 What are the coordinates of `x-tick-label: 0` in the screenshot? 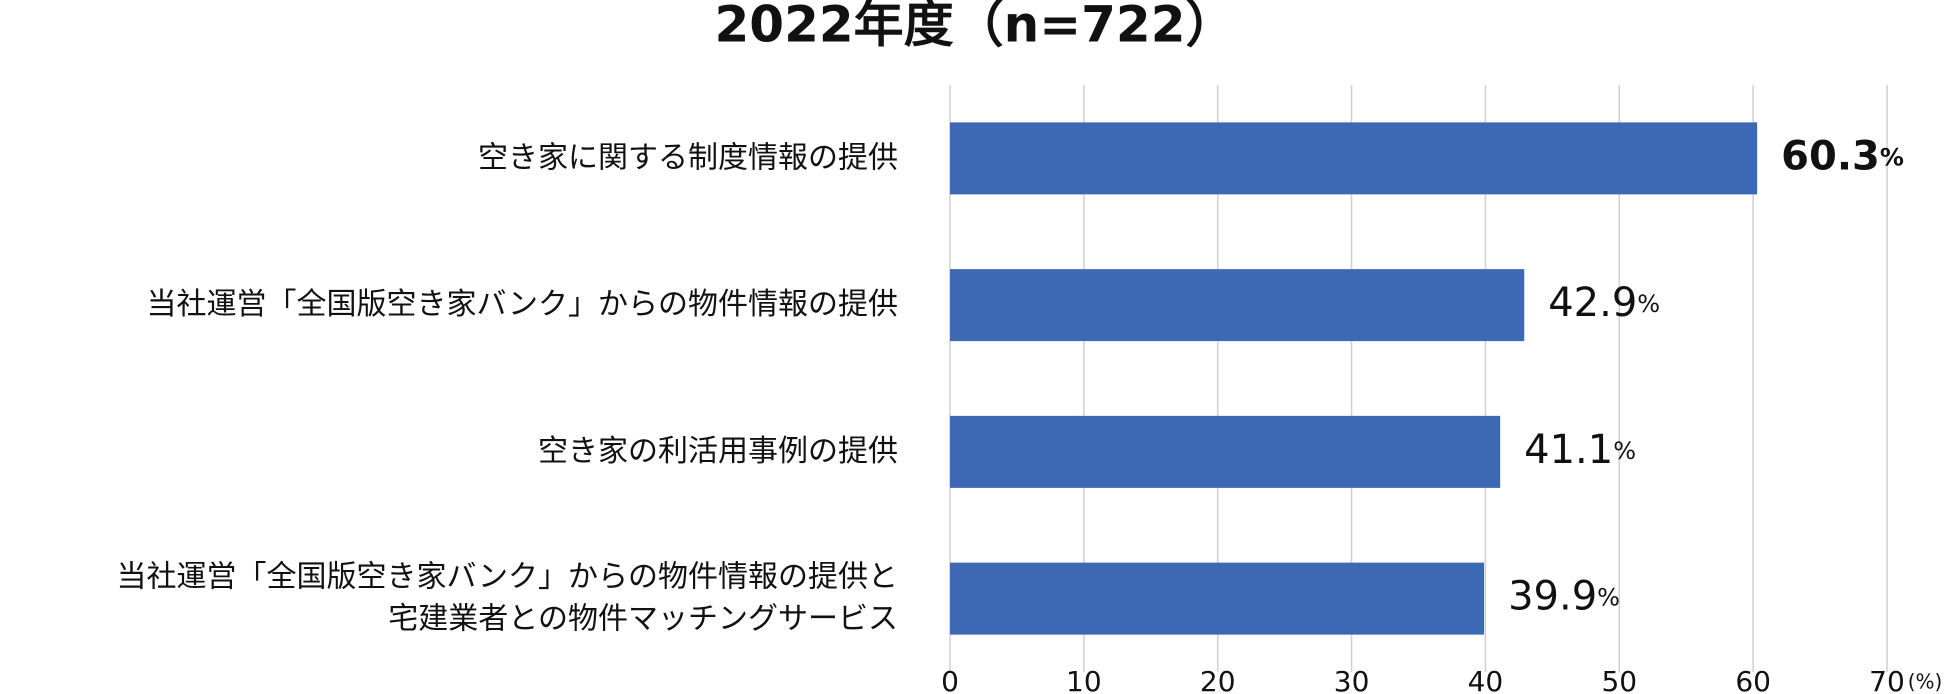 It's located at (950, 679).